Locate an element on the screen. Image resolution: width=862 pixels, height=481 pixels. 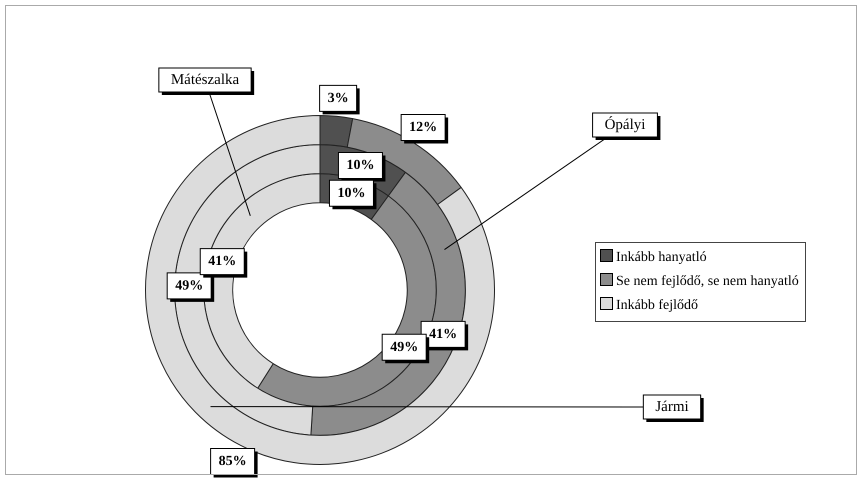
data-label: 85% is located at coordinates (232, 462).